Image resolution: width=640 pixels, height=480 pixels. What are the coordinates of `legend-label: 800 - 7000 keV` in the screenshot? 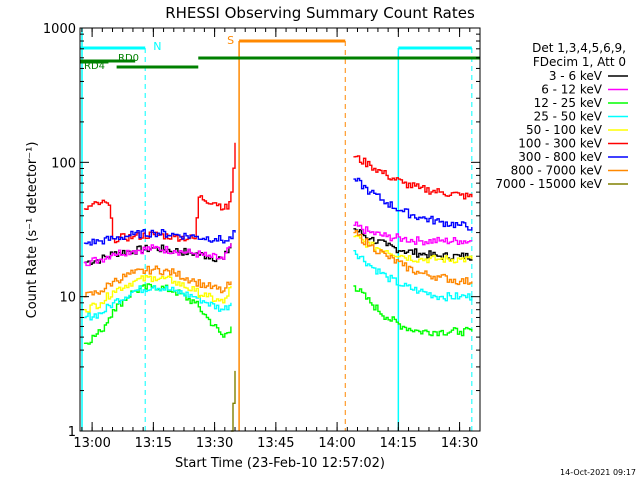 It's located at (557, 171).